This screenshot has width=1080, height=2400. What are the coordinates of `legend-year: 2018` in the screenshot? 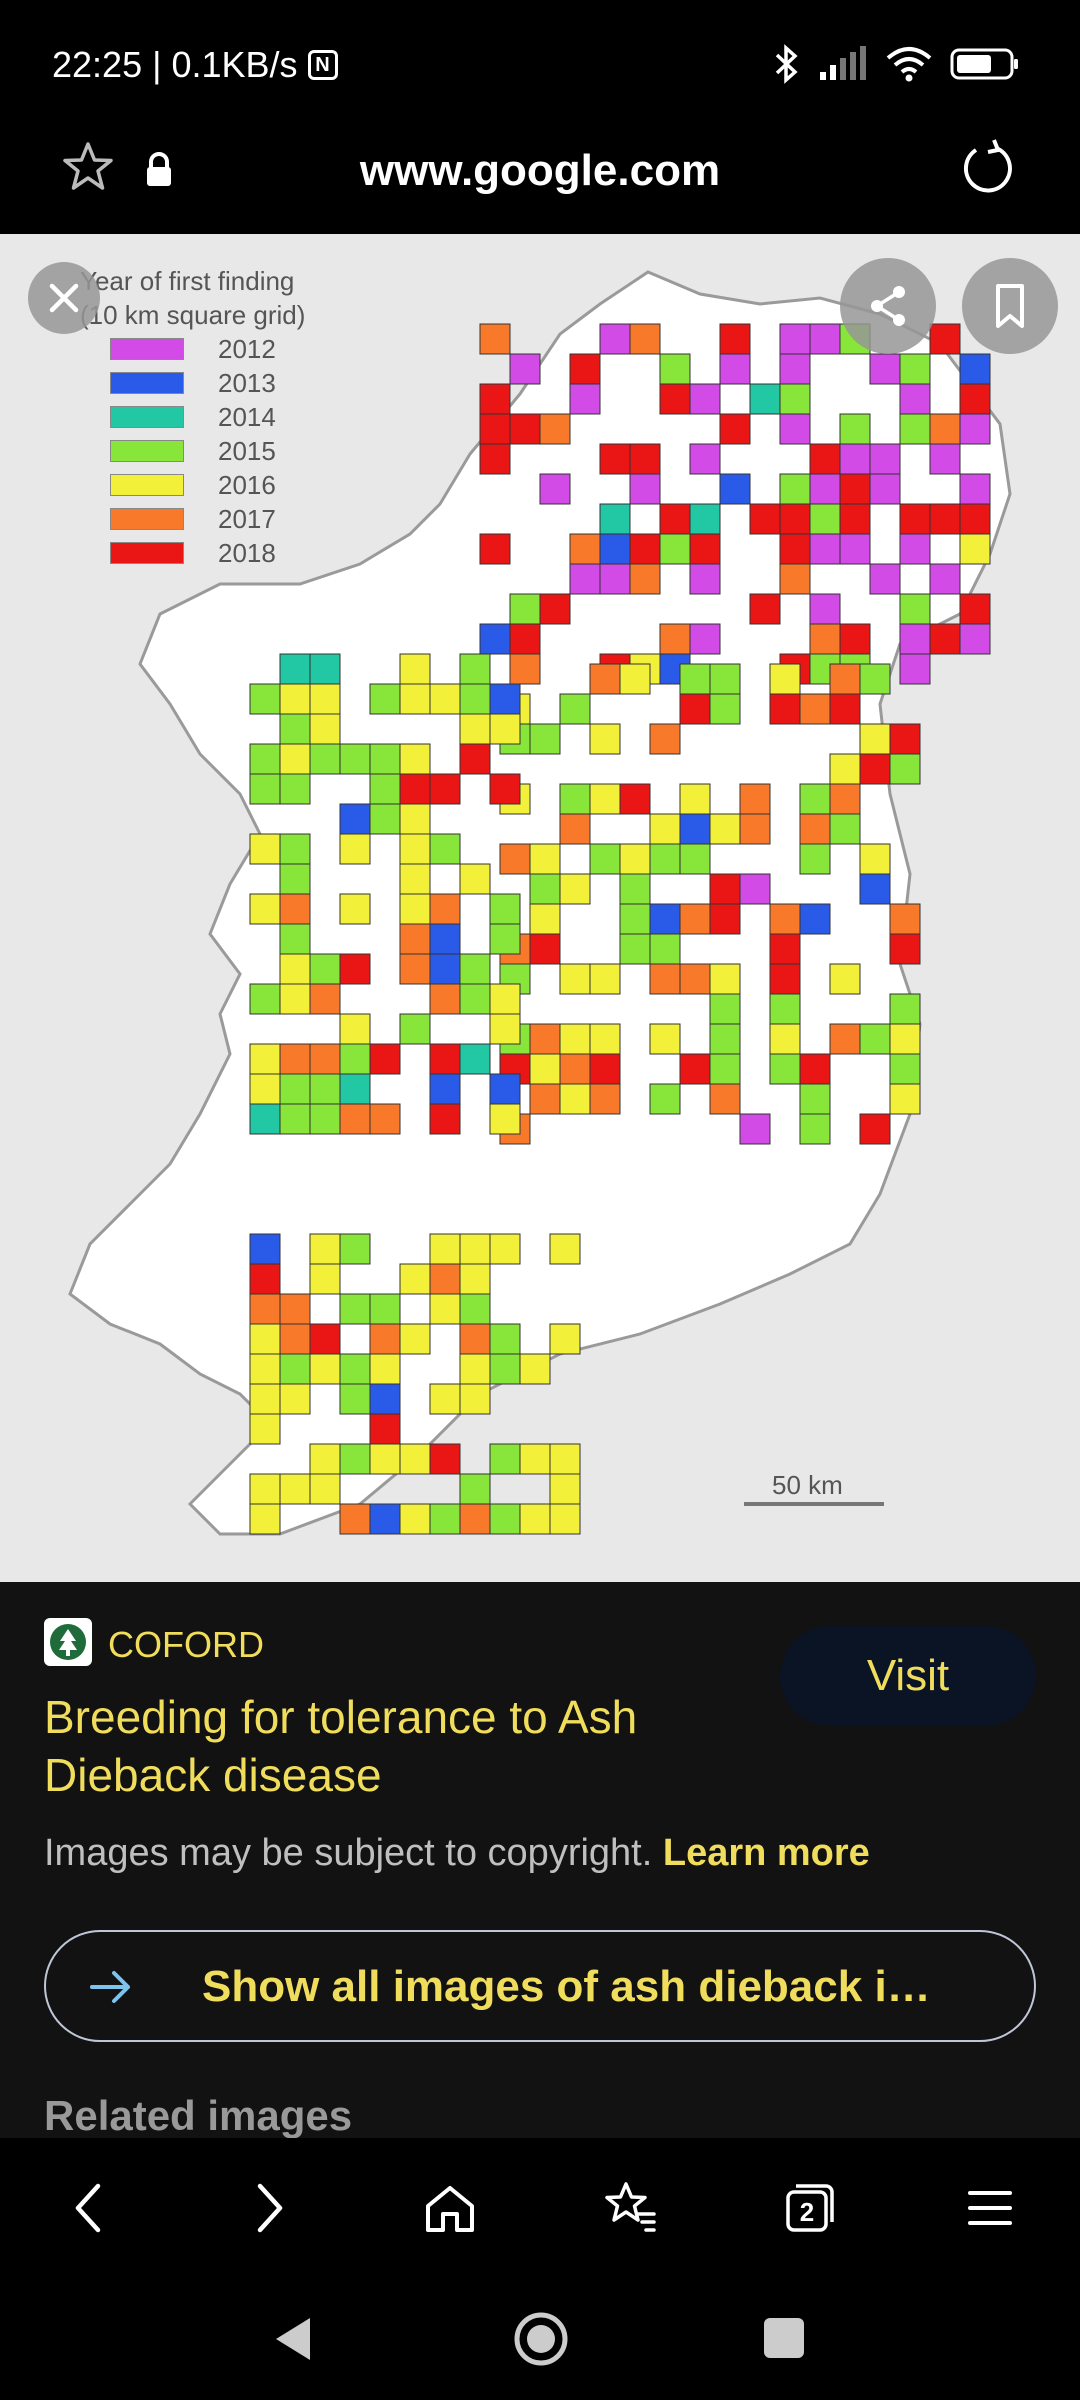 It's located at (247, 552).